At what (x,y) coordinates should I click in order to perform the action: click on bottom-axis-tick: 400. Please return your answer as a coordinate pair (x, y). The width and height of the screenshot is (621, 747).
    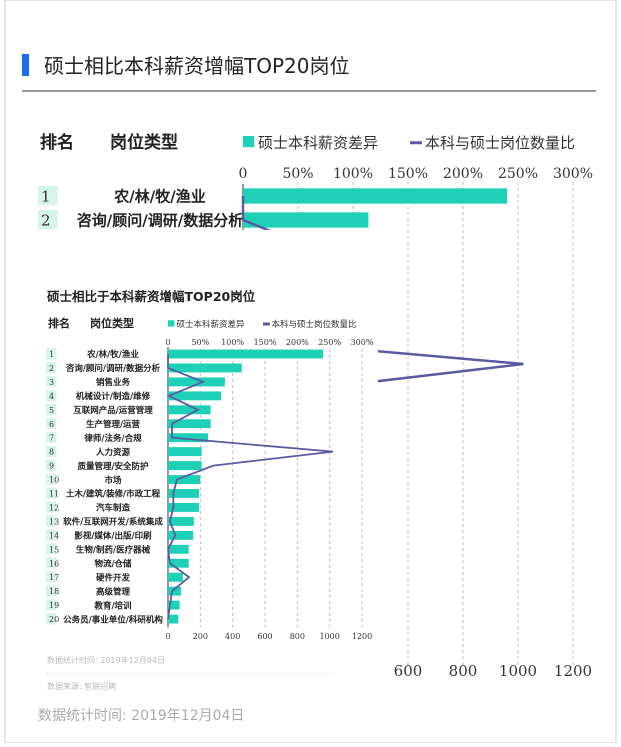
    Looking at the image, I should click on (232, 636).